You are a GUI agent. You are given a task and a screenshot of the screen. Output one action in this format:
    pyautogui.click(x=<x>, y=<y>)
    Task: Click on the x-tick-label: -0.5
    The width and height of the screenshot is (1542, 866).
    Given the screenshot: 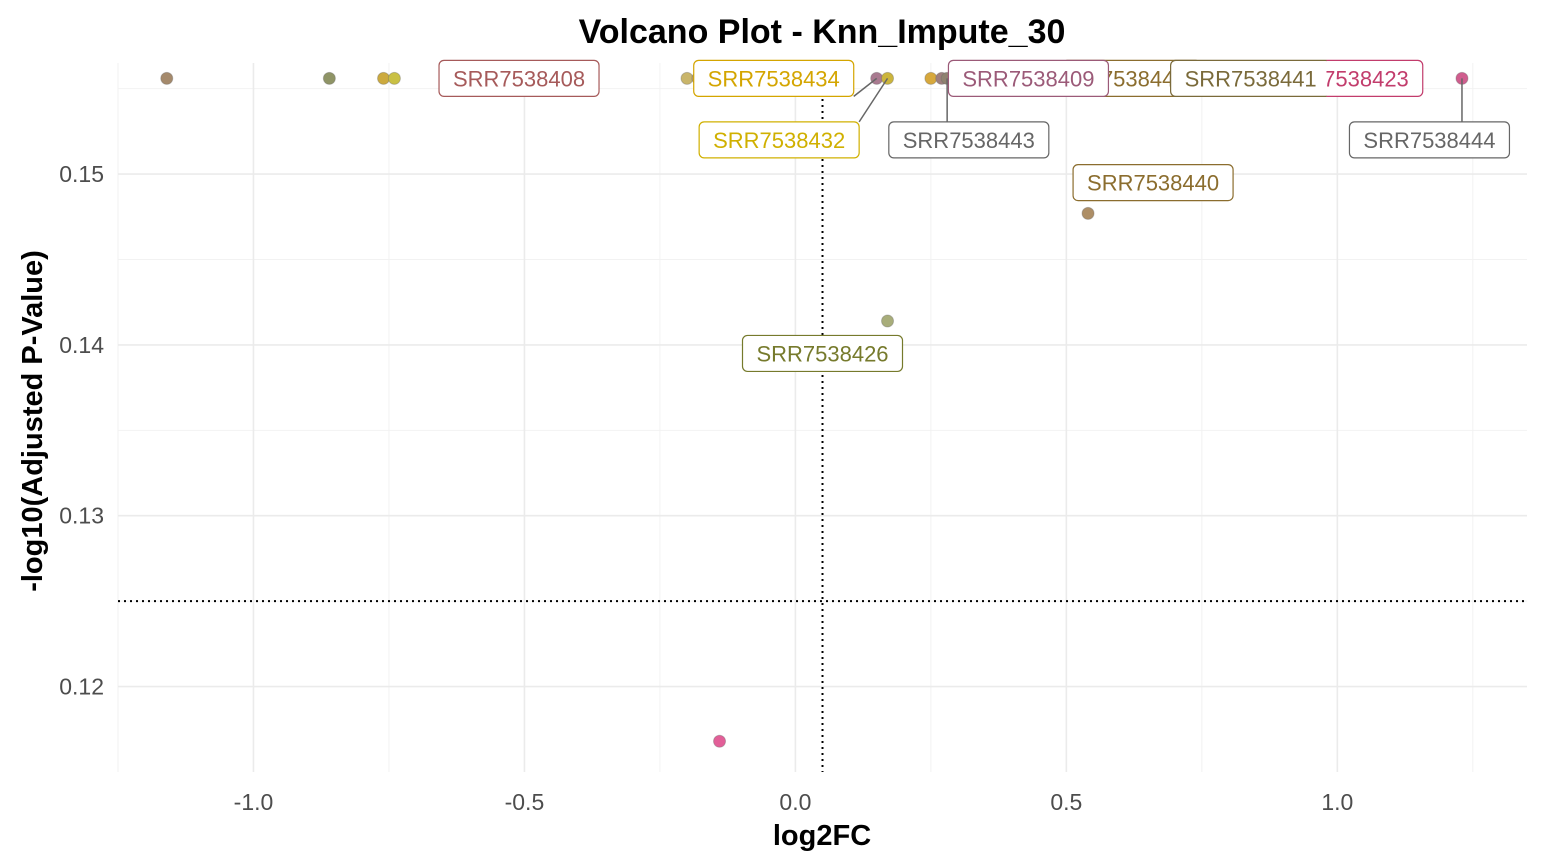 What is the action you would take?
    pyautogui.click(x=525, y=802)
    